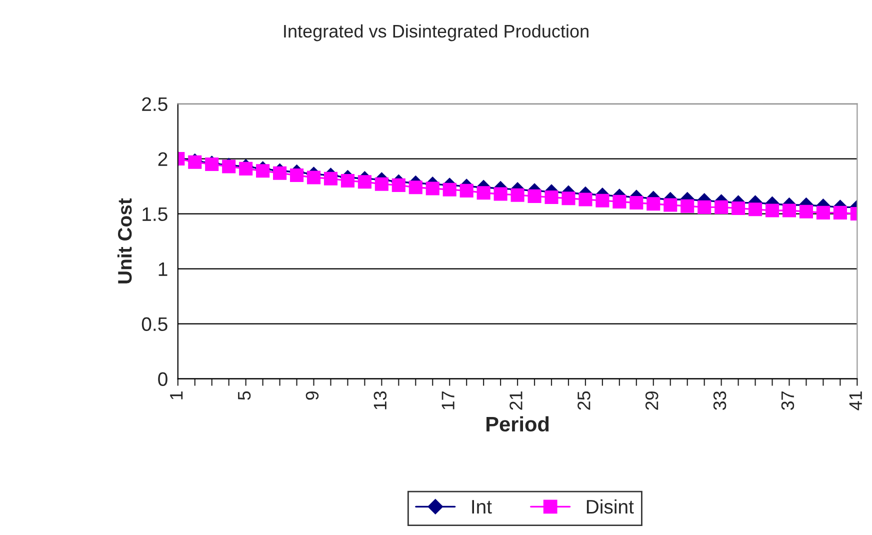 The height and width of the screenshot is (535, 872). I want to click on x-tick-label: 21, so click(516, 400).